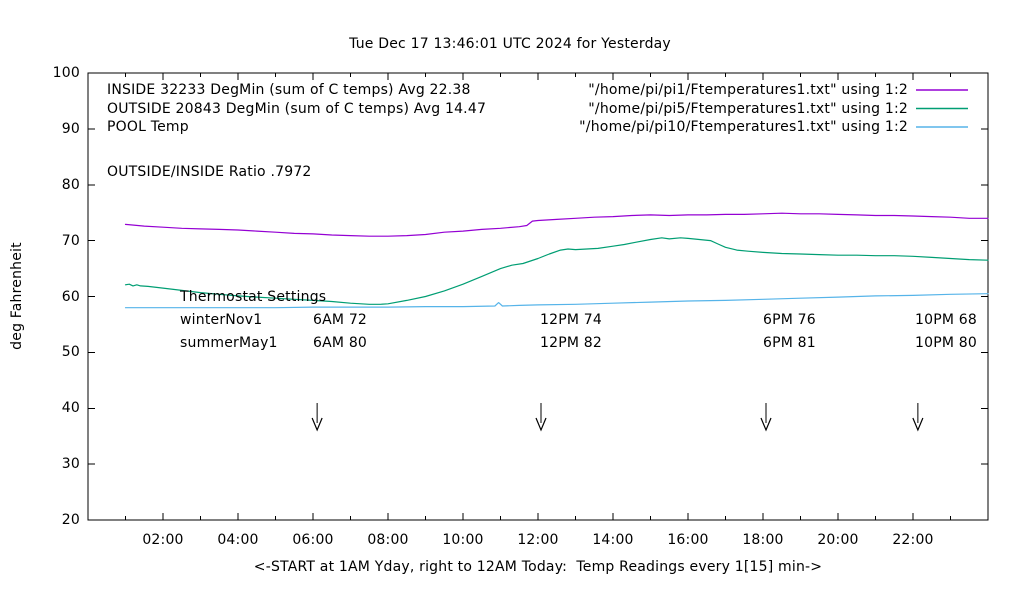  What do you see at coordinates (763, 540) in the screenshot?
I see `x-tick-label: 18:00` at bounding box center [763, 540].